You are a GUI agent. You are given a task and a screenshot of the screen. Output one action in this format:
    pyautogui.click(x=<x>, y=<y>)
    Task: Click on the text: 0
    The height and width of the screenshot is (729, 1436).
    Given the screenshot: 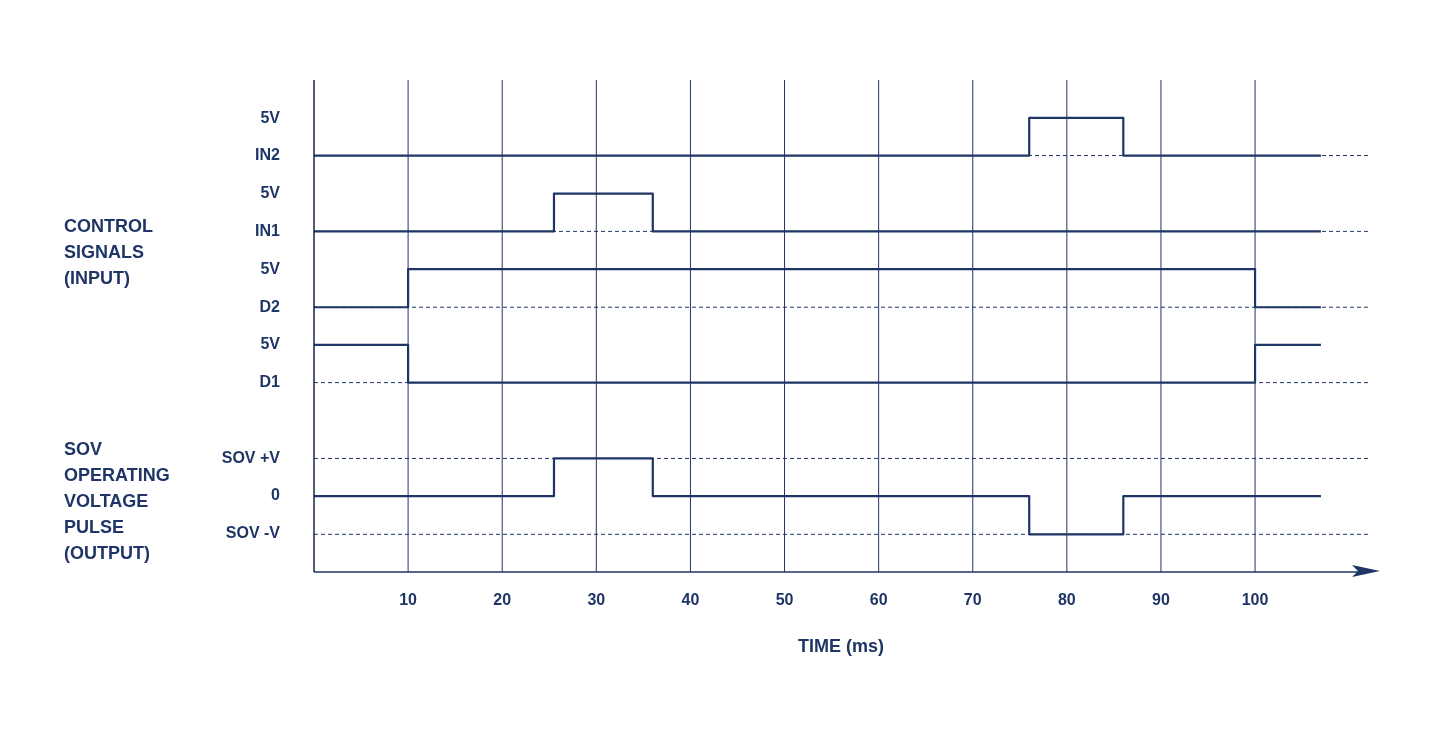 What is the action you would take?
    pyautogui.click(x=275, y=495)
    